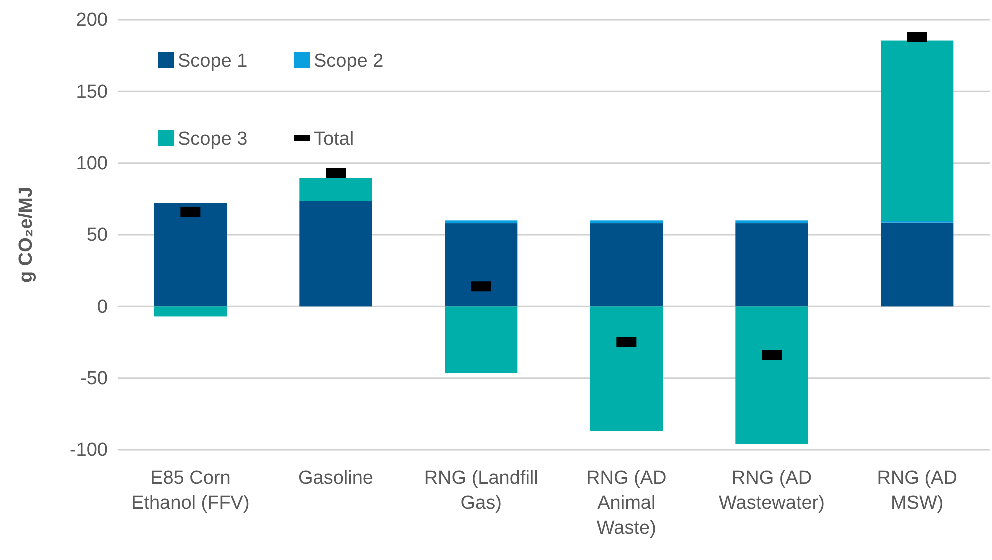  Describe the element at coordinates (92, 163) in the screenshot. I see `y-tick-label: 100` at that location.